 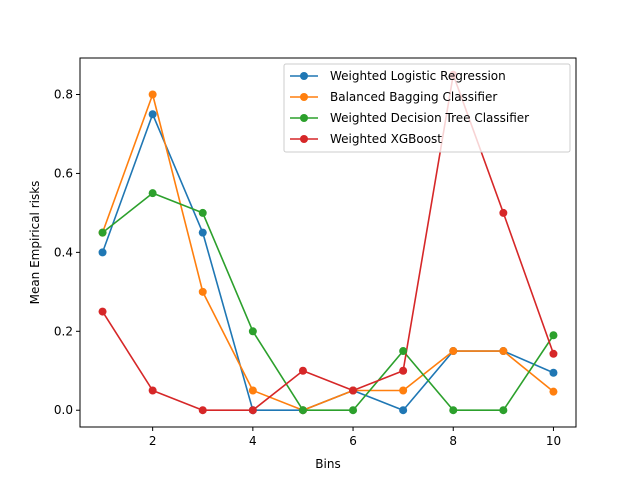 I want to click on y-tick-label: 0.4, so click(x=63, y=252).